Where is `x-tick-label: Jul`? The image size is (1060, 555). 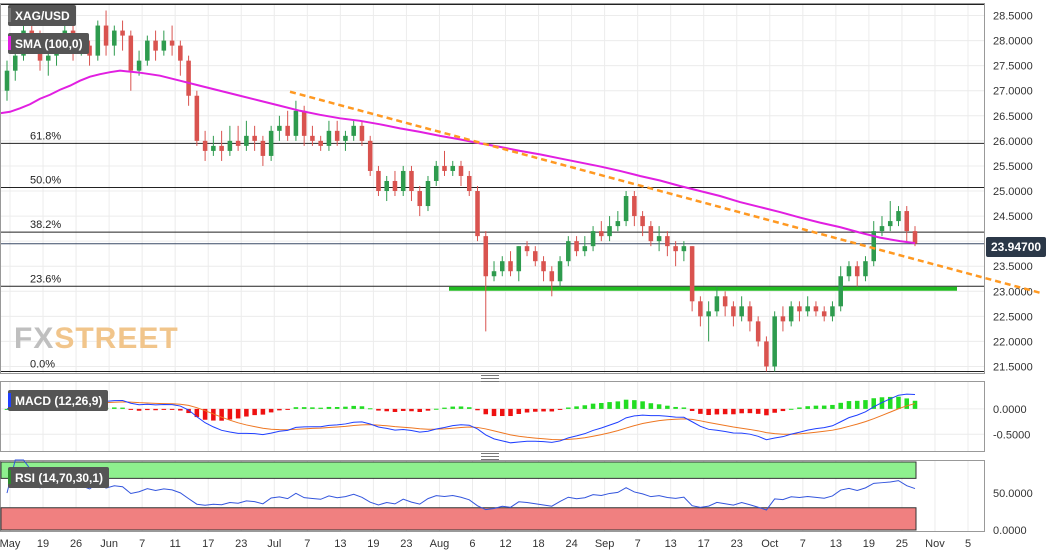
x-tick-label: Jul is located at coordinates (274, 544).